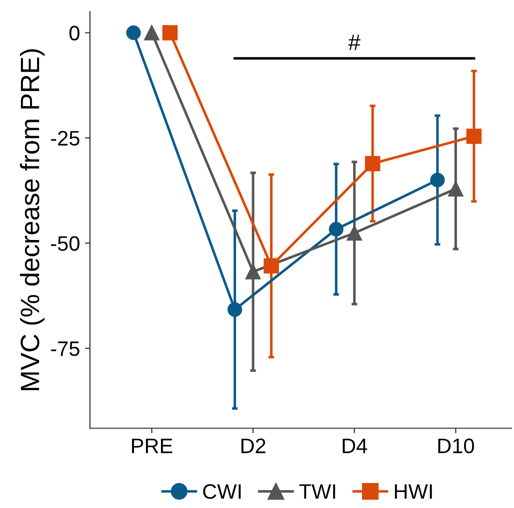  What do you see at coordinates (222, 491) in the screenshot?
I see `legend-label: CWI` at bounding box center [222, 491].